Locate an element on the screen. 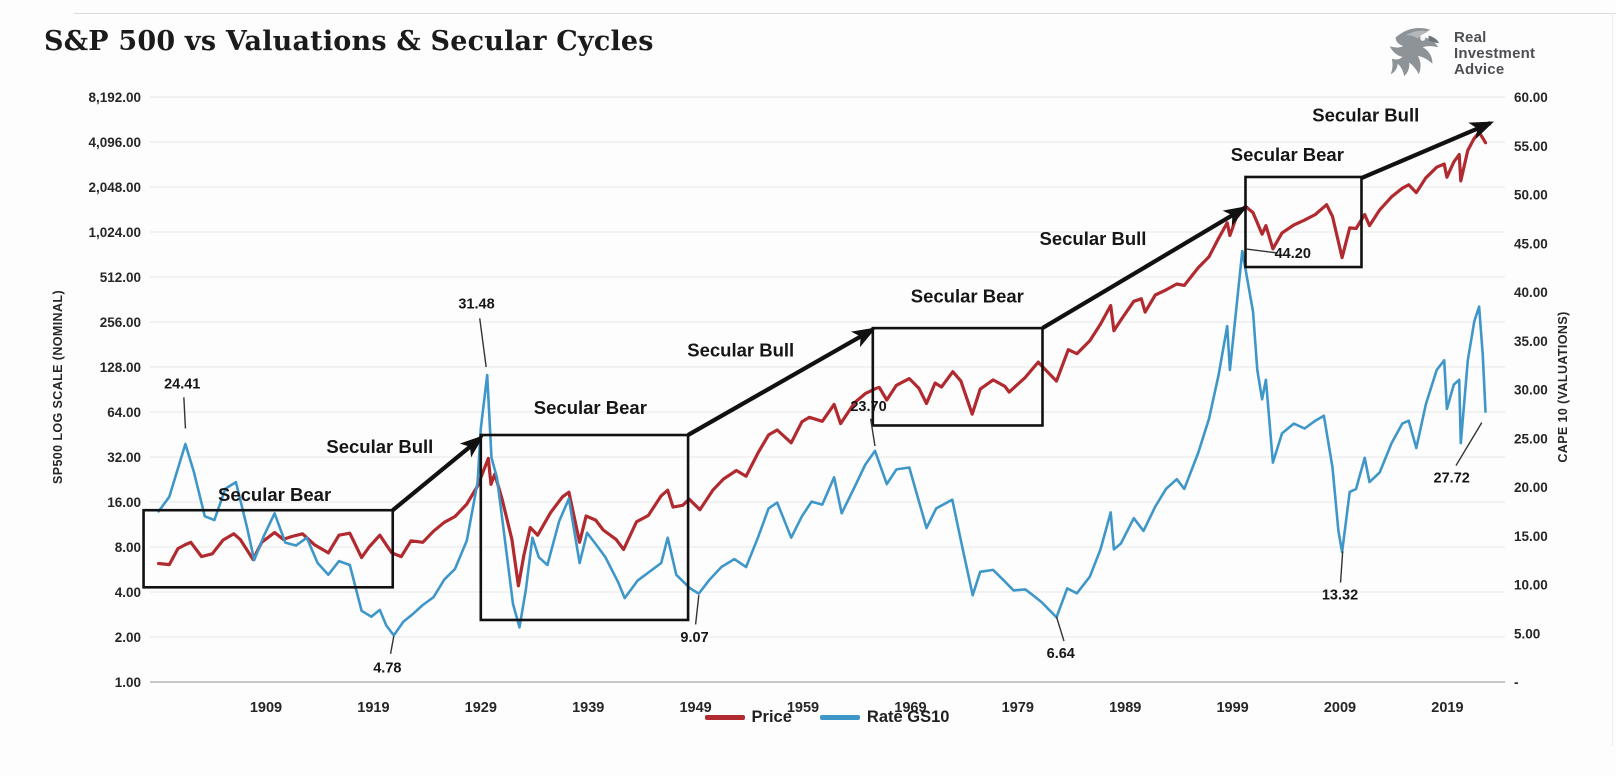 This screenshot has height=776, width=1616. x-axis-tick: 1919 is located at coordinates (373, 708).